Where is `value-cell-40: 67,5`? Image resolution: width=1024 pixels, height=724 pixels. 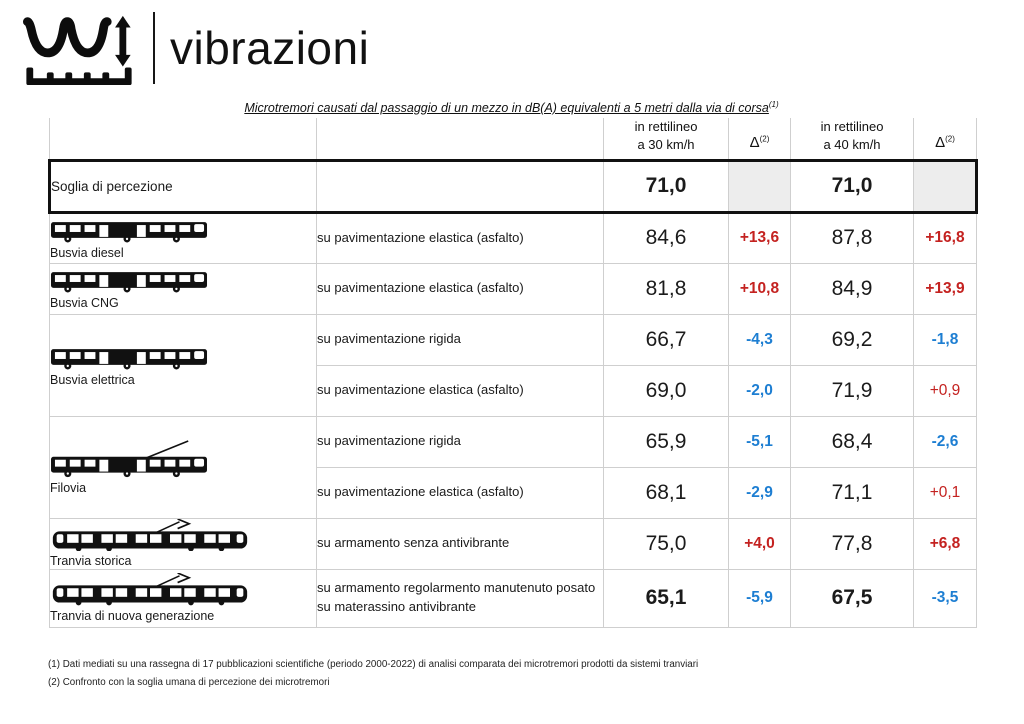 value-cell-40: 67,5 is located at coordinates (852, 598).